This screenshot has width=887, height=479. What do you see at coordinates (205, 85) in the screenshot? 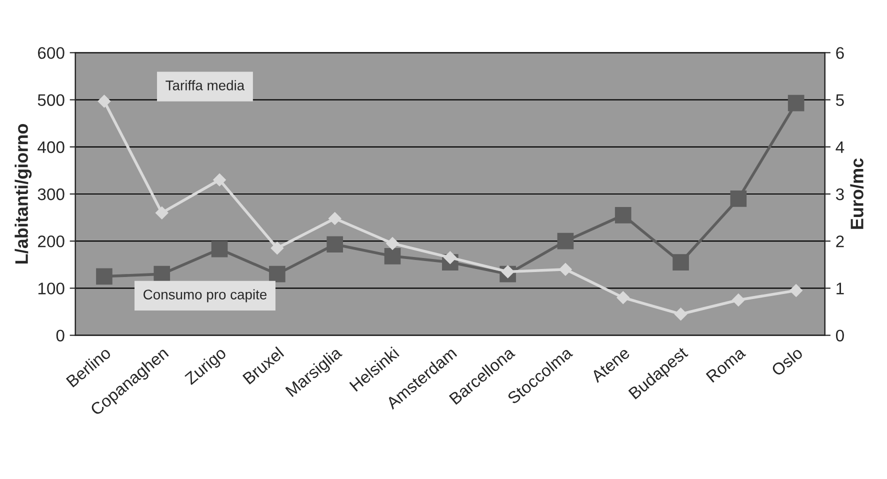
I see `annotation: Tariffa media` at bounding box center [205, 85].